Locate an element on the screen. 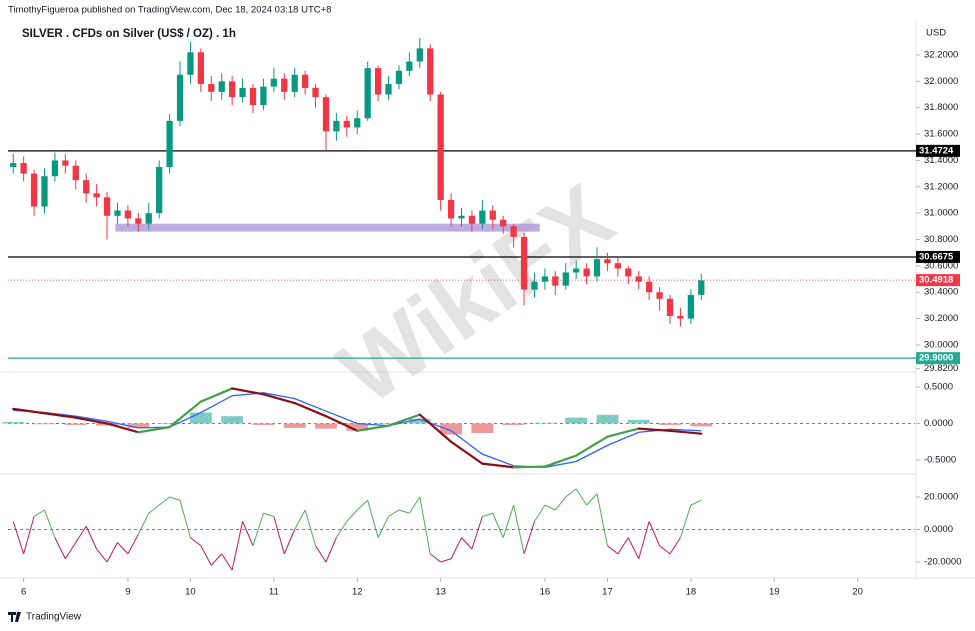 This screenshot has height=631, width=975. y-tick-label: 30.0000 is located at coordinates (941, 344).